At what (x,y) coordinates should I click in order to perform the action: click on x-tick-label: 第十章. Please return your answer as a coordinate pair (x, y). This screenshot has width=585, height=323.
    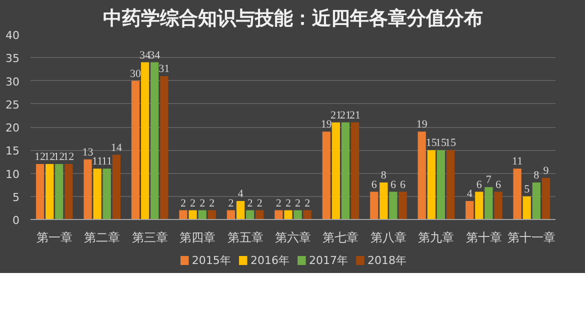
    Looking at the image, I should click on (484, 237).